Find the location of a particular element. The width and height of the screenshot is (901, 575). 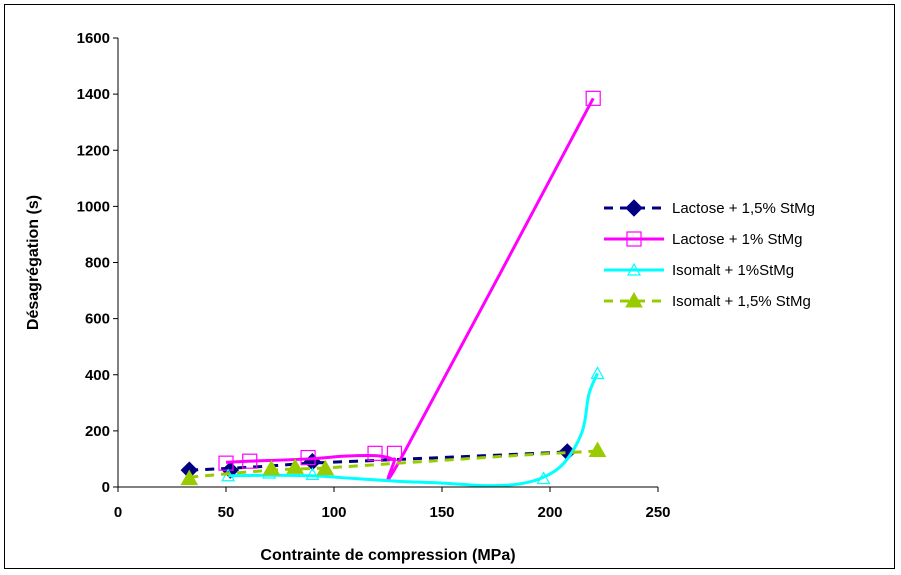

legend-entry: Isomalt + 1,5% StMg is located at coordinates (707, 300).